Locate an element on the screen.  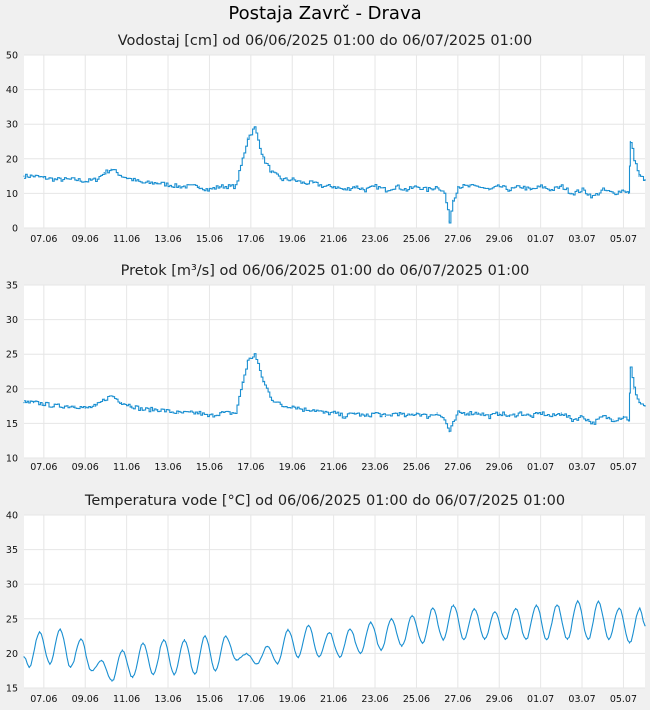
x-tick-label: 05.07 is located at coordinates (623, 699).